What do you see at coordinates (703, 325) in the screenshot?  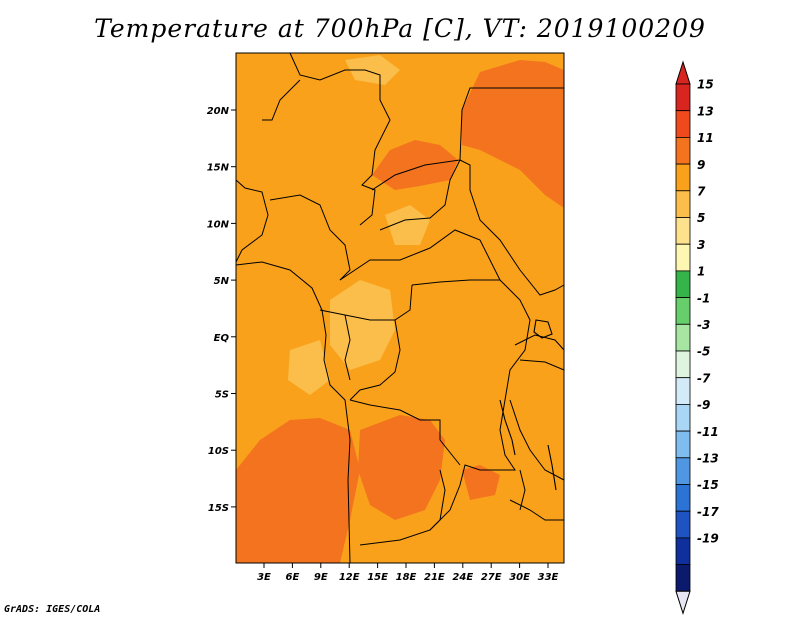 I see `colorbar-label: -3` at bounding box center [703, 325].